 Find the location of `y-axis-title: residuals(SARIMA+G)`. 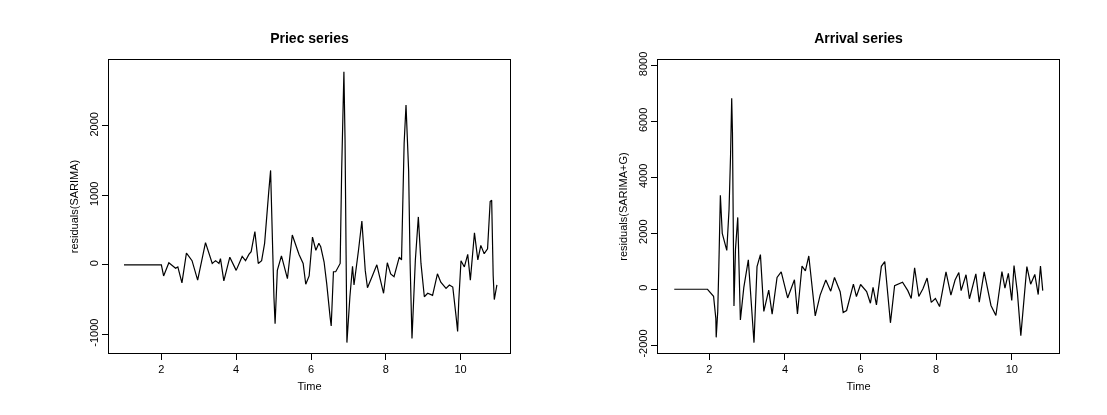

y-axis-title: residuals(SARIMA+G) is located at coordinates (623, 206).